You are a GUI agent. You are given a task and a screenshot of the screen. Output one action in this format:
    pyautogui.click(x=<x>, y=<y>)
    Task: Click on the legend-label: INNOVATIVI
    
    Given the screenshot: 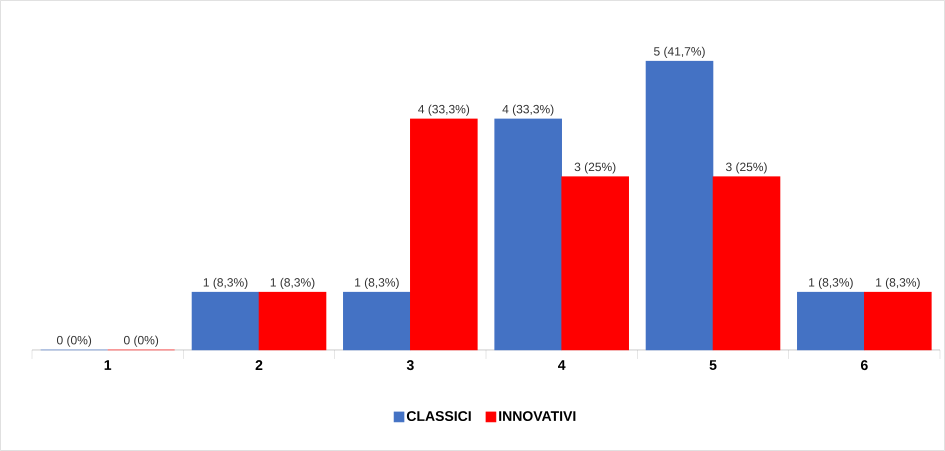 What is the action you would take?
    pyautogui.click(x=537, y=416)
    